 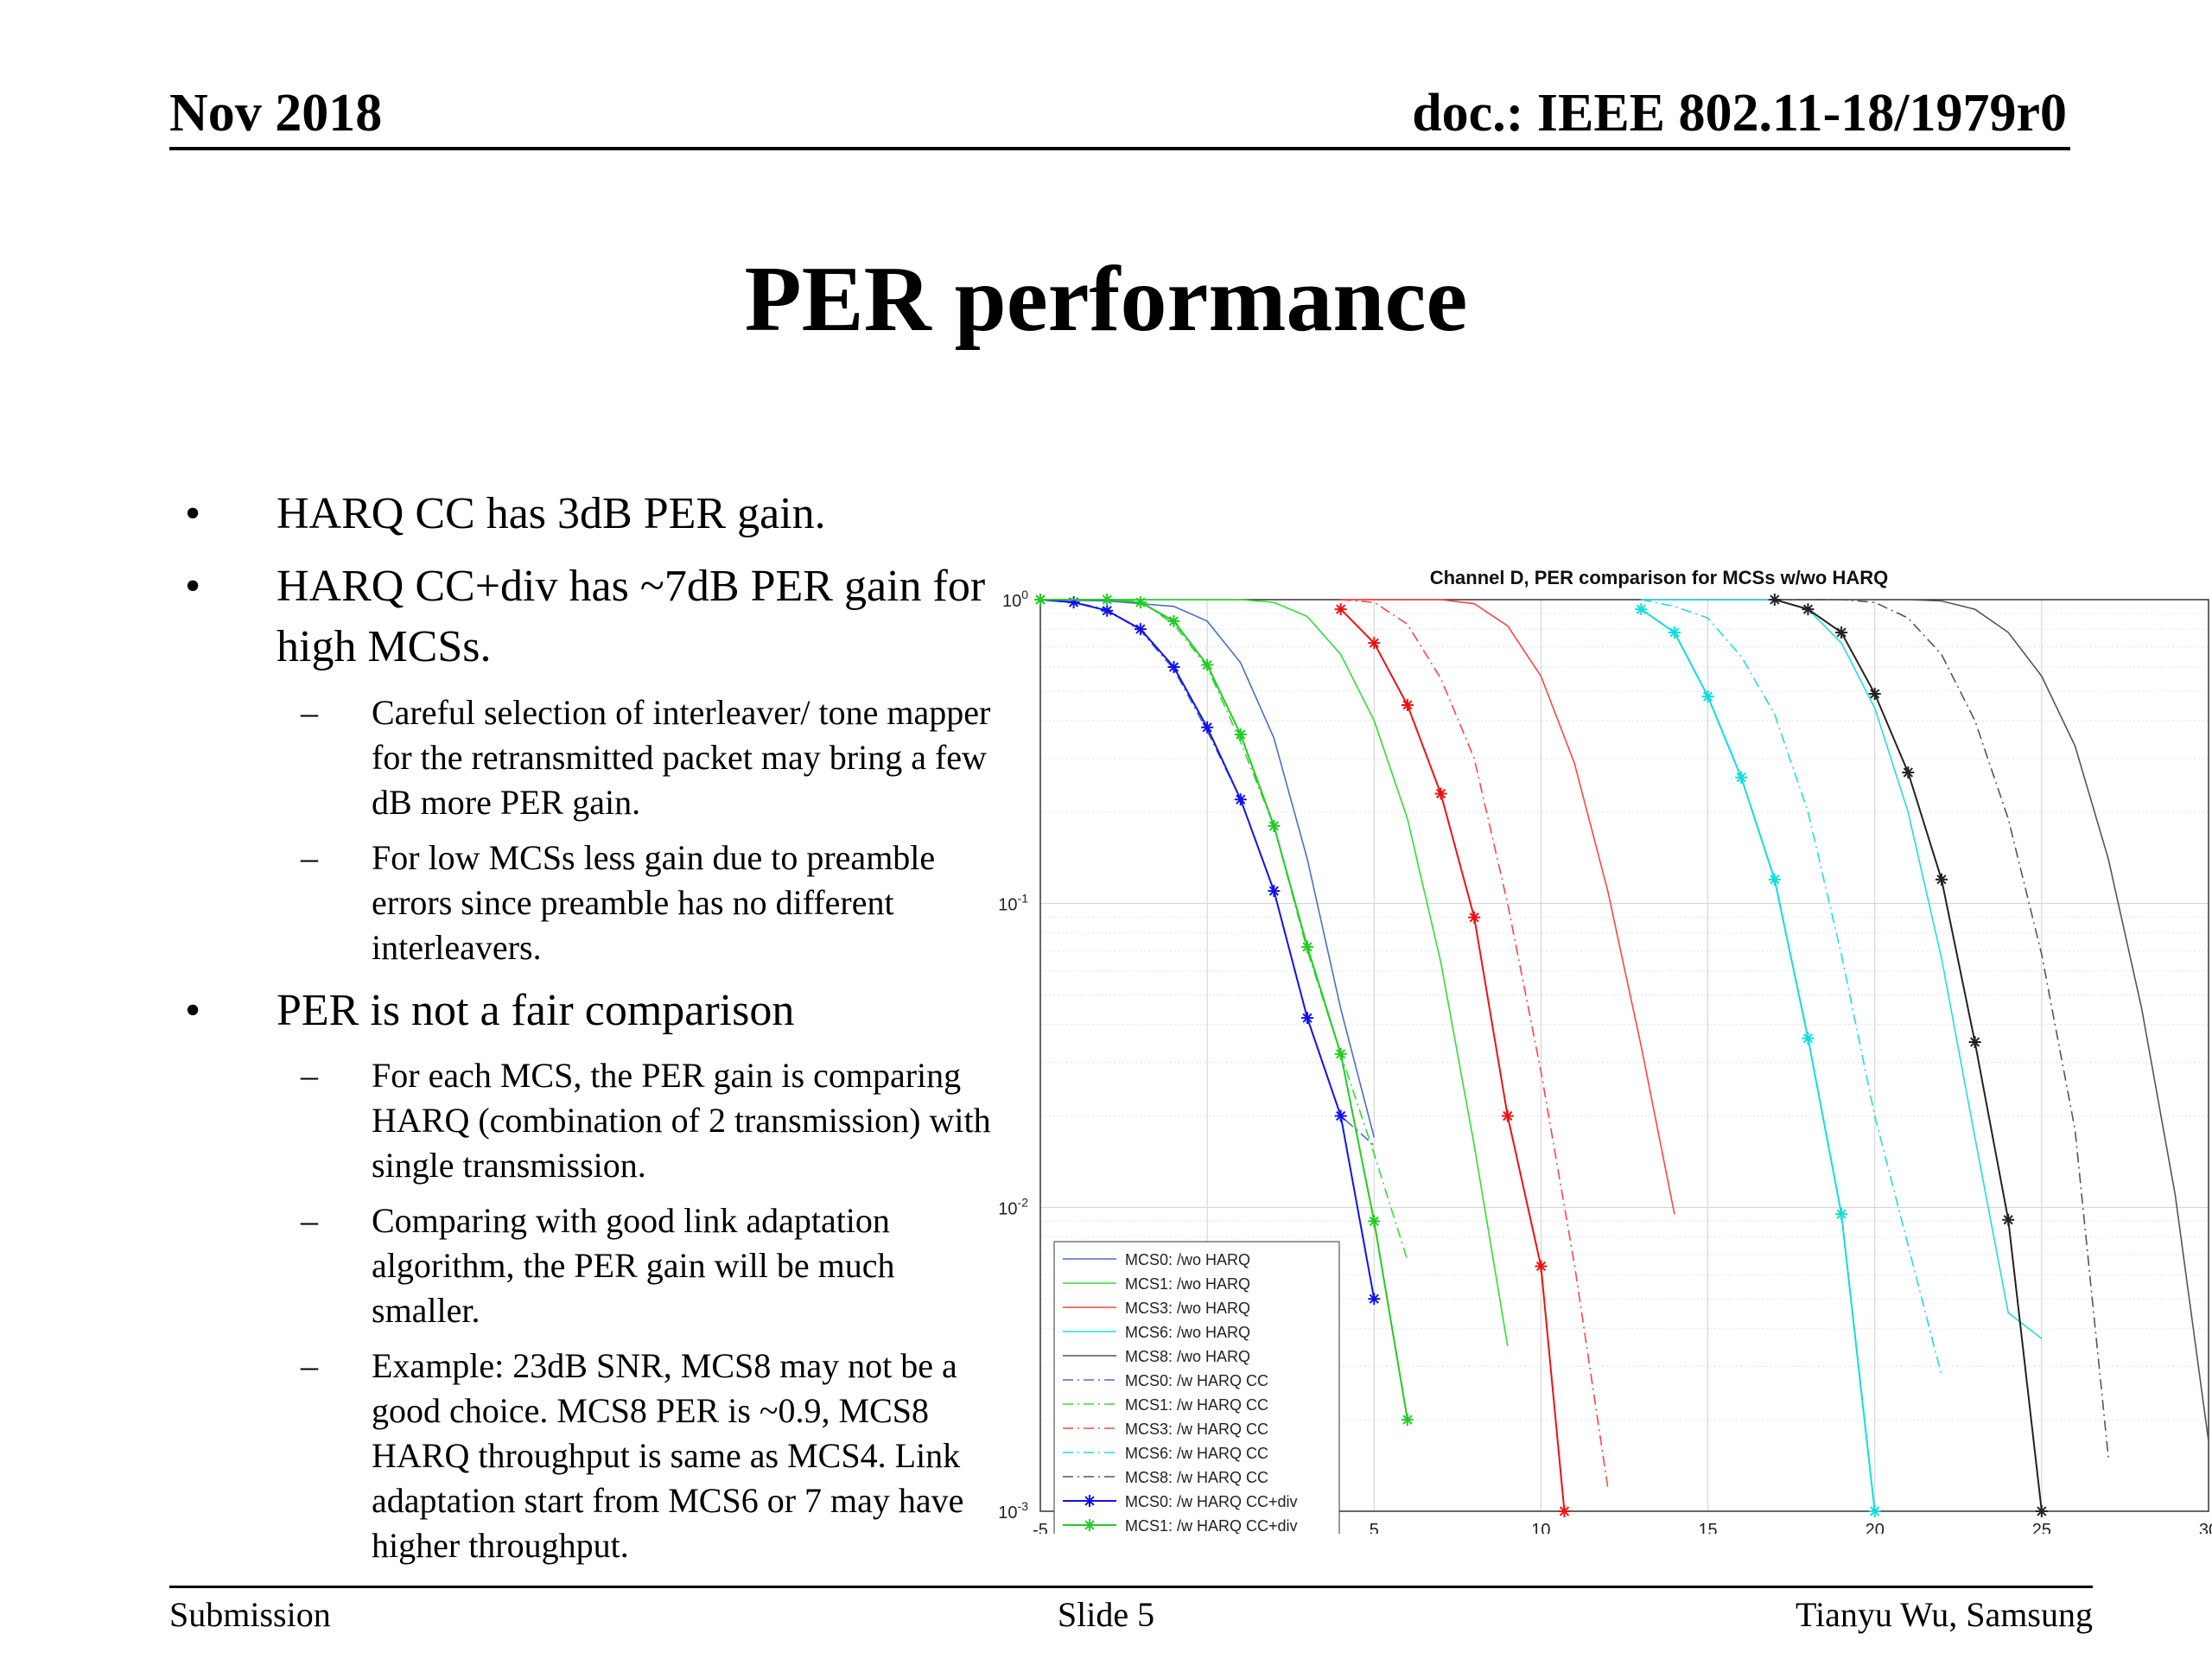 What do you see at coordinates (1196, 1477) in the screenshot?
I see `legend-label: MCS8: /w HARQ CC` at bounding box center [1196, 1477].